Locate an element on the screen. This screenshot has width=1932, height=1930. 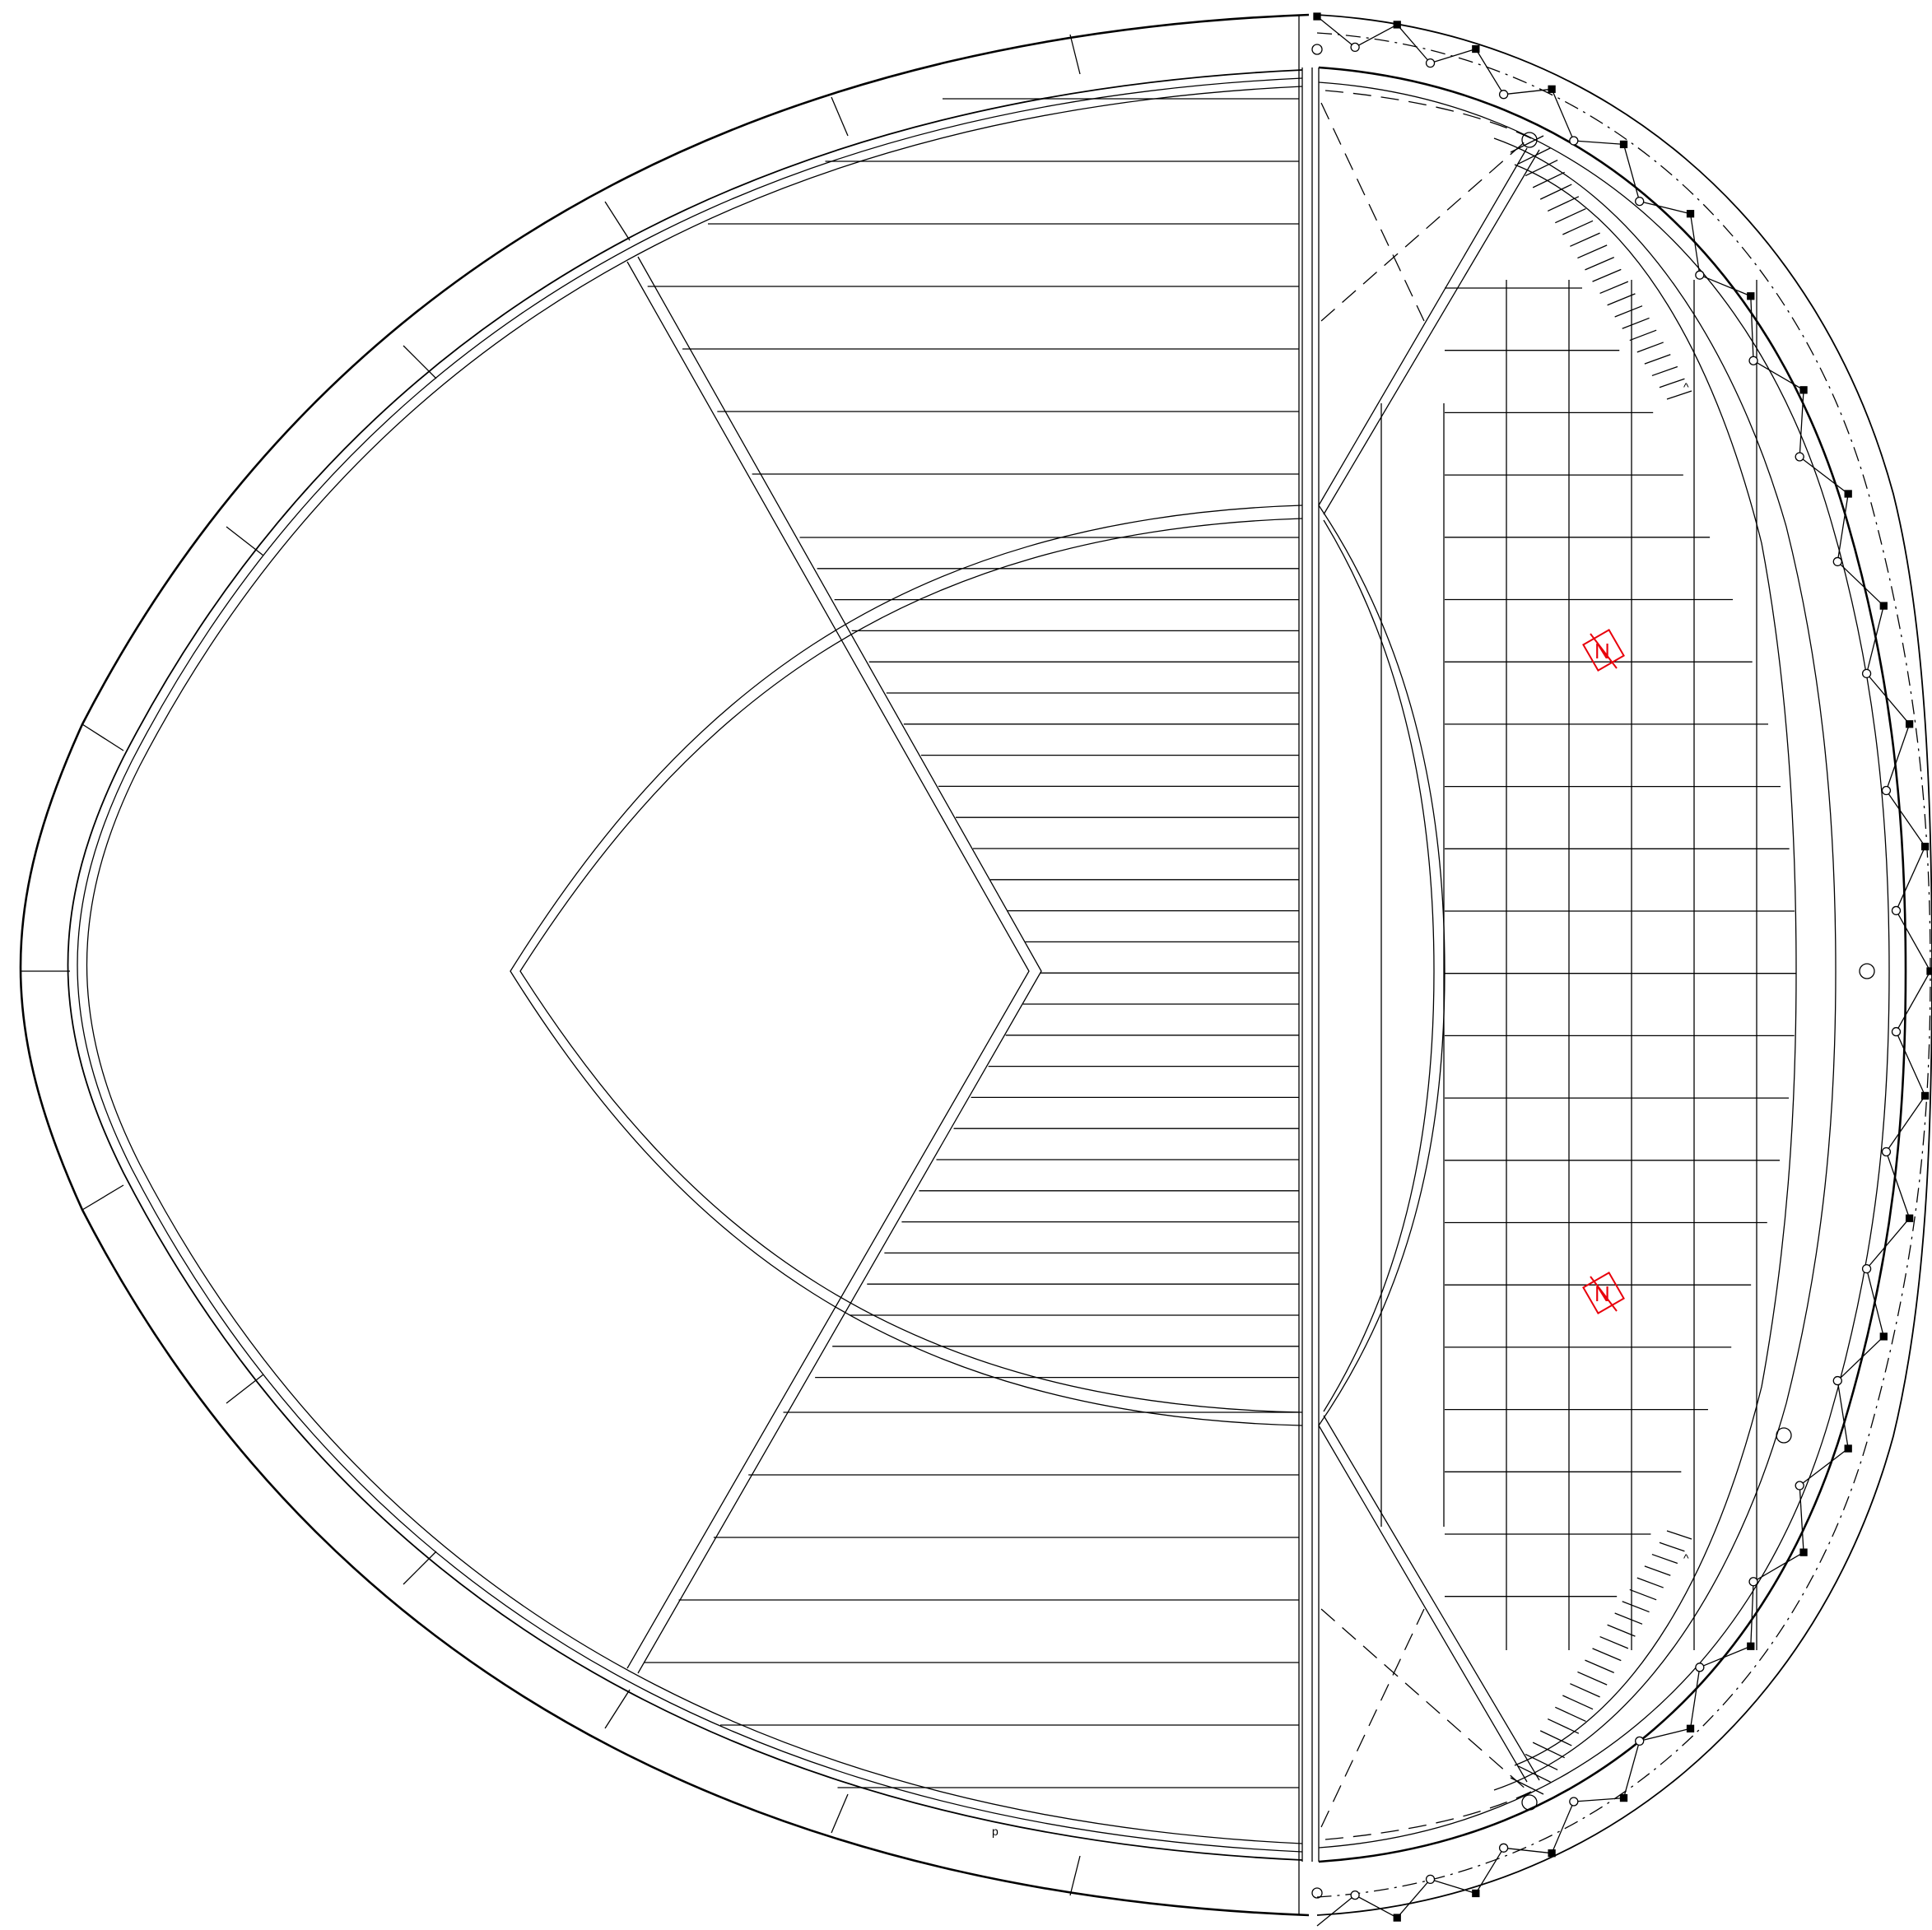
symbol-upper: N is located at coordinates (1603, 650).